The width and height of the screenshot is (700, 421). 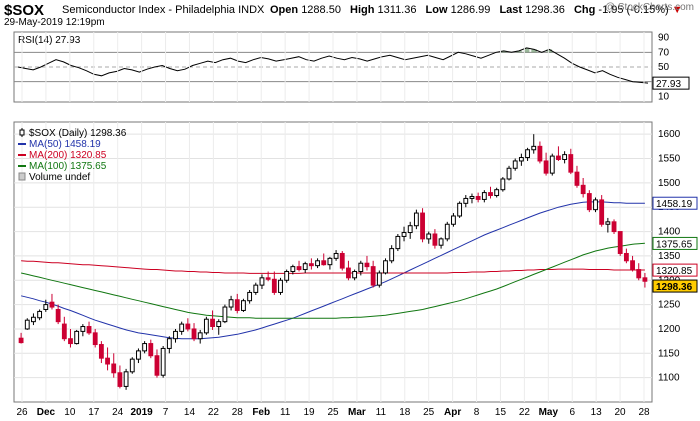 I want to click on x-tick-label: 10, so click(x=70, y=412).